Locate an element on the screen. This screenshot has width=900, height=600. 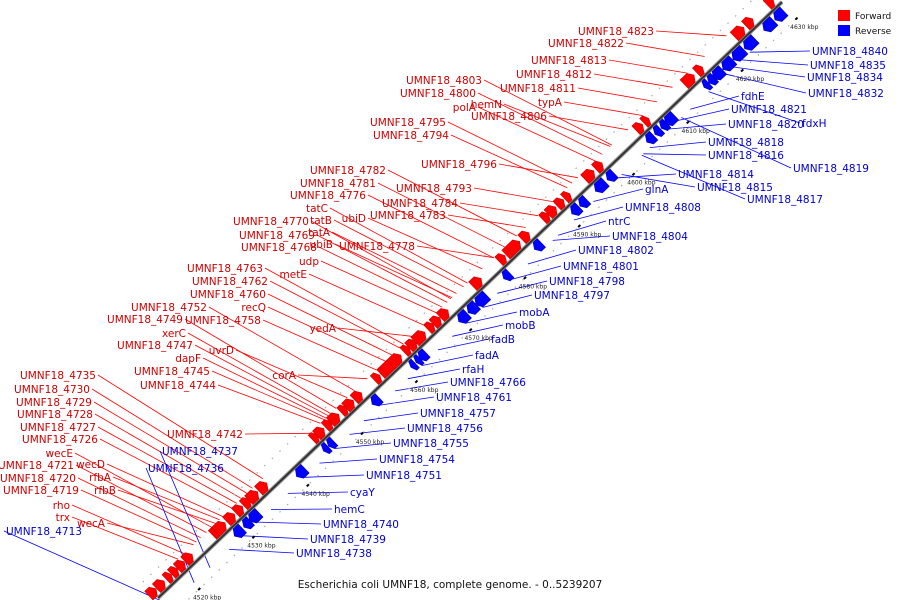
reverse-gene-label: UMNF18_4754 is located at coordinates (417, 460).